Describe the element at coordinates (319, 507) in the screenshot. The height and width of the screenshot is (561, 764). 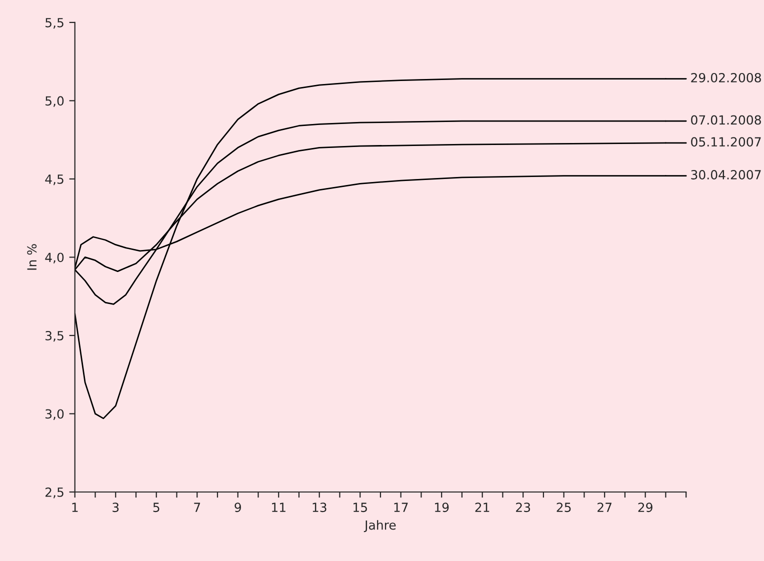
I see `x-tick-label: 13` at that location.